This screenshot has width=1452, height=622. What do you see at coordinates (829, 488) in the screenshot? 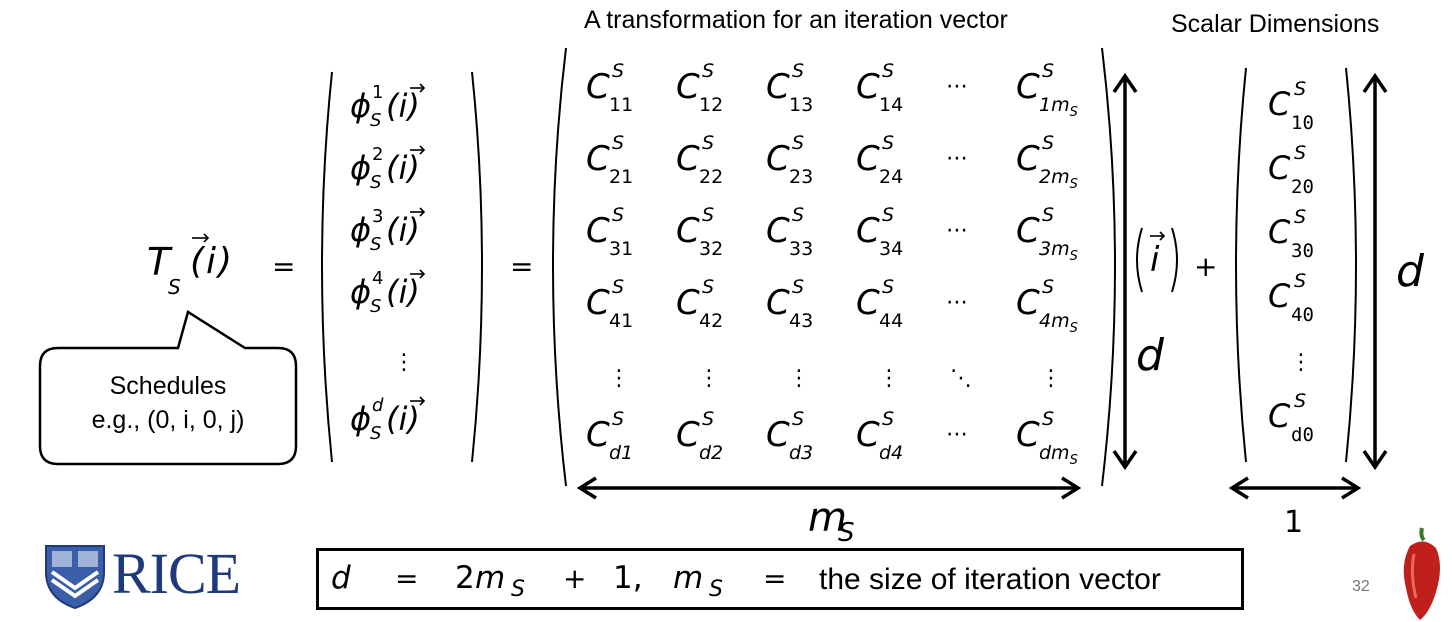
I see `matrix-width-arrow` at bounding box center [829, 488].